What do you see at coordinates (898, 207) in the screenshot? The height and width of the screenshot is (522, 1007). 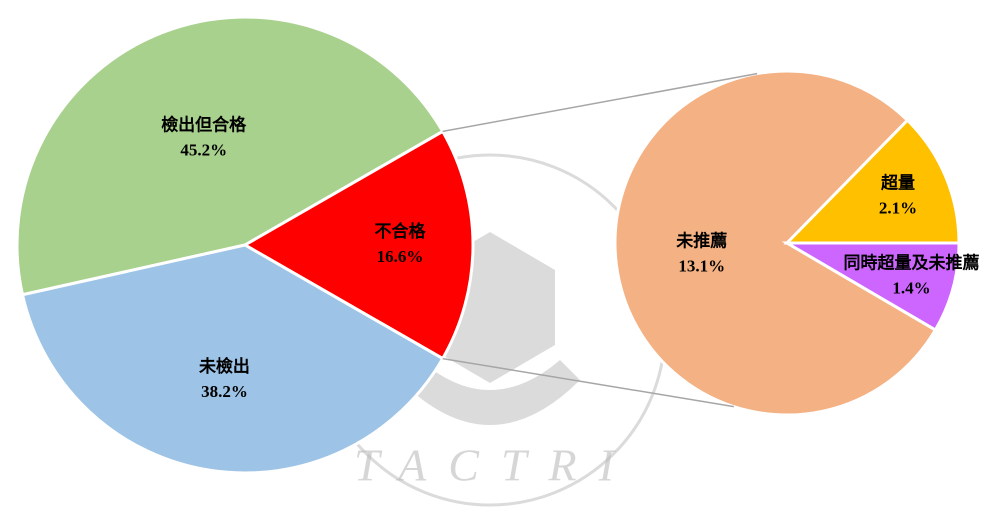 I see `slice-value-label: 2.1%` at bounding box center [898, 207].